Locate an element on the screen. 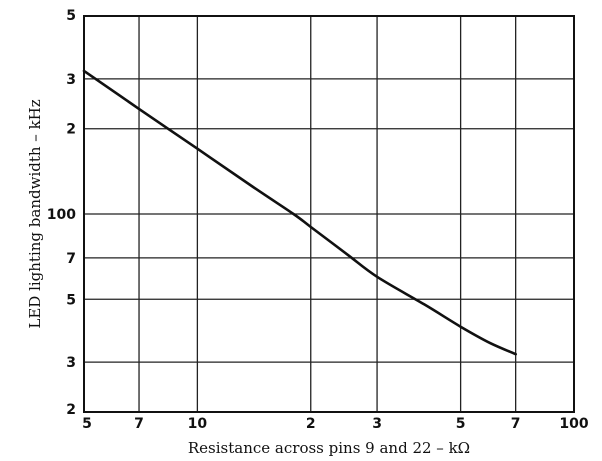  x-tick-label: 3 is located at coordinates (377, 424).